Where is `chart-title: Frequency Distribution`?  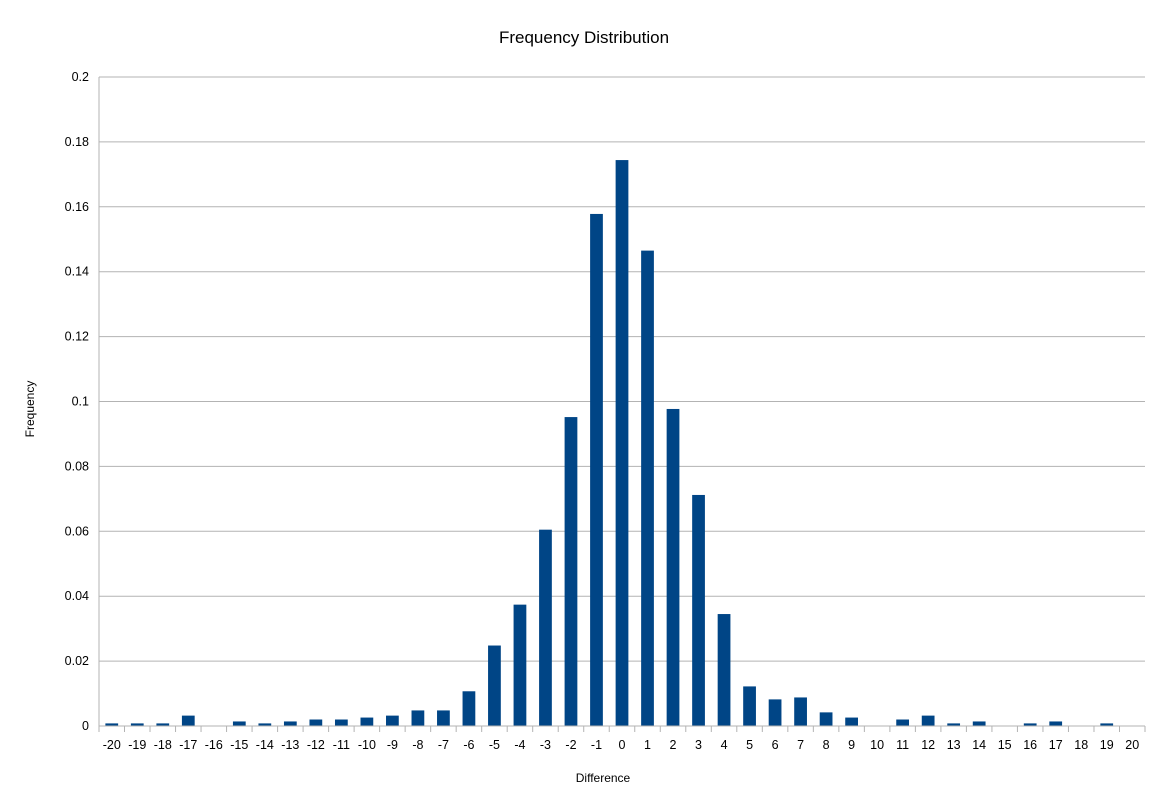 chart-title: Frequency Distribution is located at coordinates (584, 37).